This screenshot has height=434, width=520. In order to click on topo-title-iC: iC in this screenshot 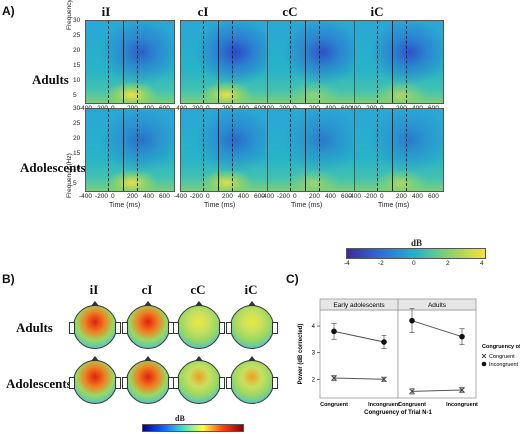, I will do `click(251, 289)`.